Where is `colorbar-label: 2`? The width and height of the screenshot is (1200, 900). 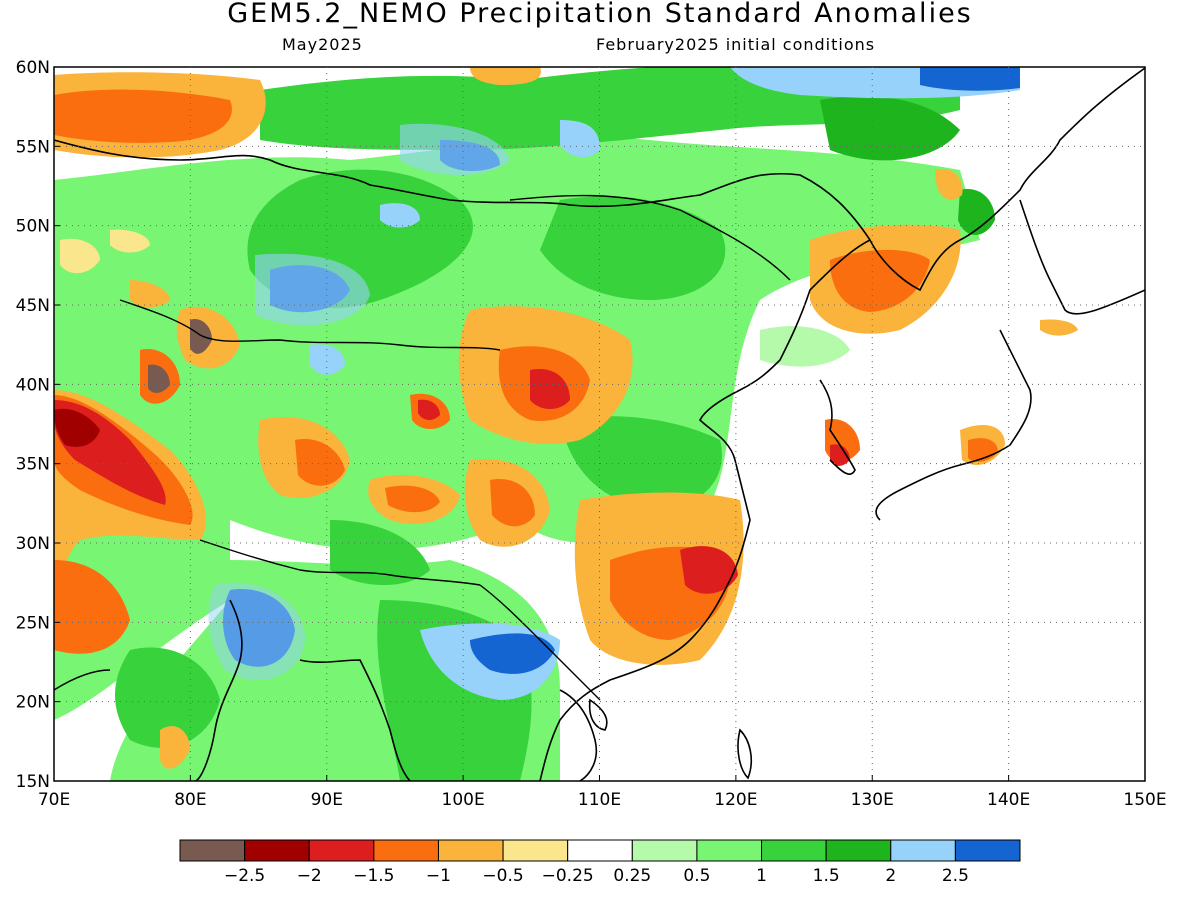 colorbar-label: 2 is located at coordinates (890, 876).